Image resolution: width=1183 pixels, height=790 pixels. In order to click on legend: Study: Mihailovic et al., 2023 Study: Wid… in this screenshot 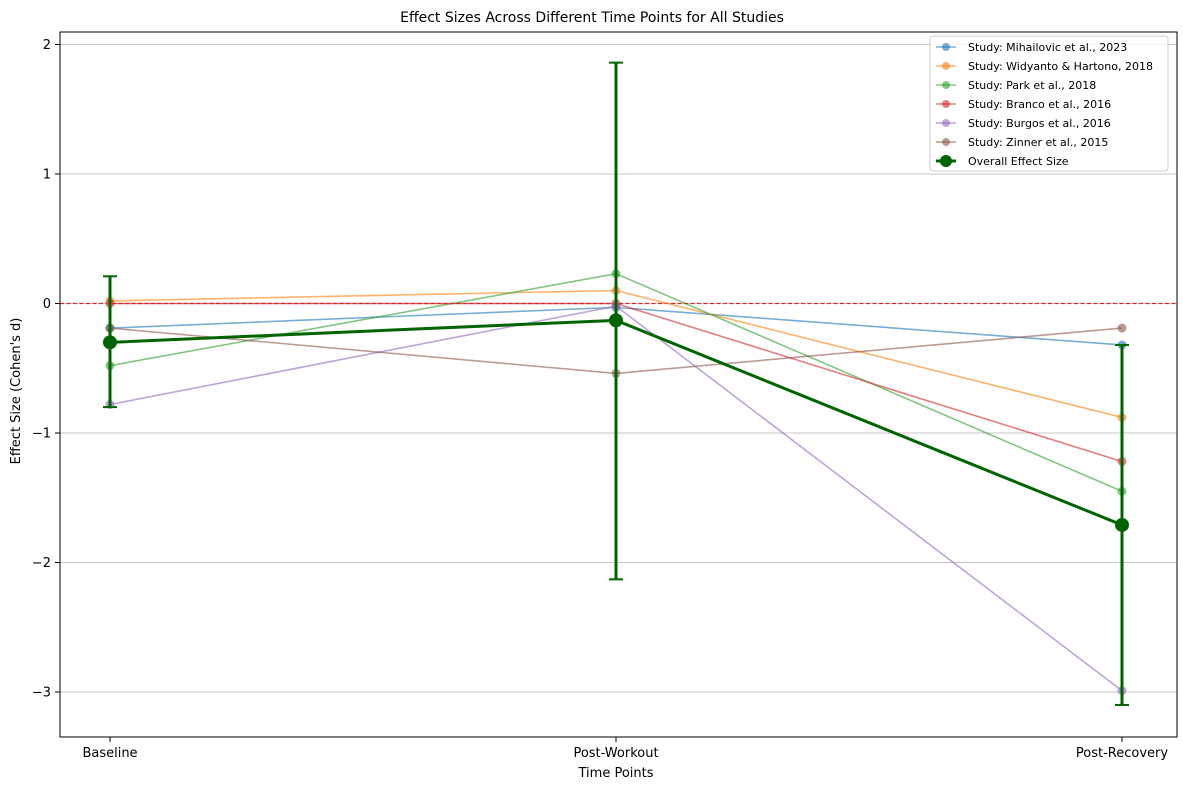, I will do `click(1049, 103)`.